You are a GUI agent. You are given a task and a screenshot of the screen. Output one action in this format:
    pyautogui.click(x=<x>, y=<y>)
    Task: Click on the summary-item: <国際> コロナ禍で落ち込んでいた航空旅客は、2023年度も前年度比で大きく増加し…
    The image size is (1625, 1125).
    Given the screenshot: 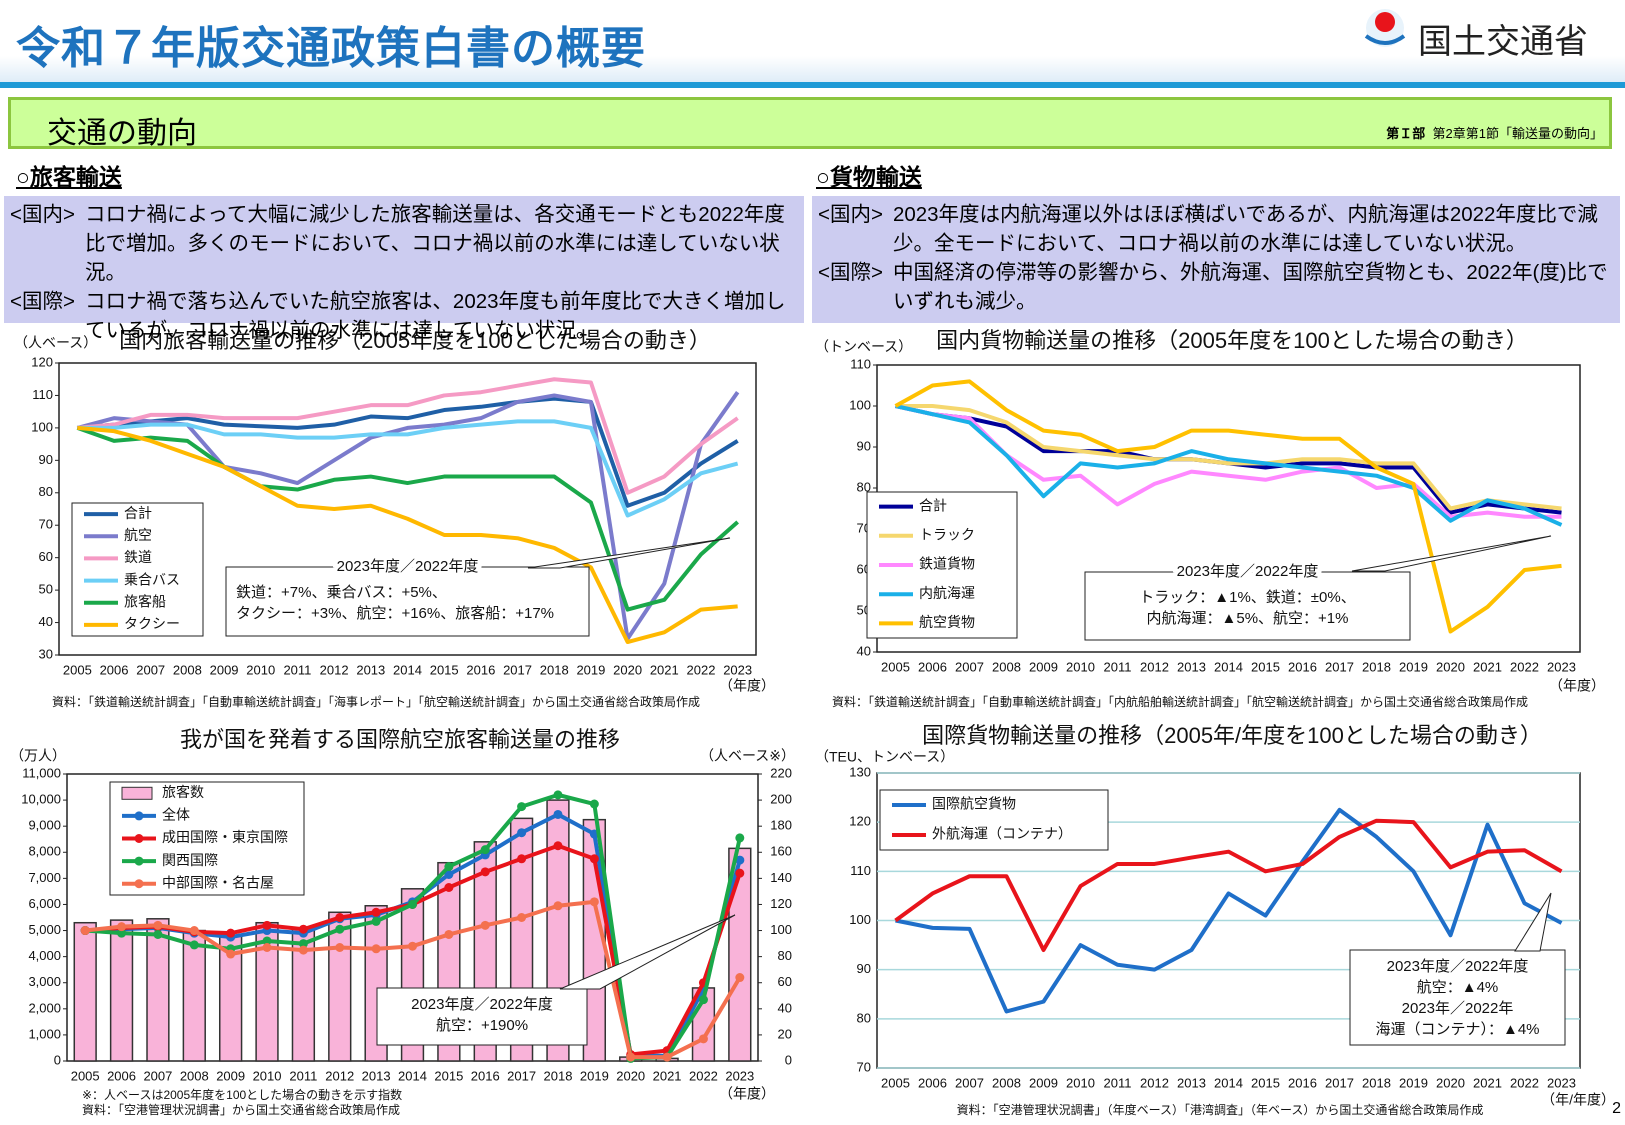 What is the action you would take?
    pyautogui.click(x=404, y=316)
    